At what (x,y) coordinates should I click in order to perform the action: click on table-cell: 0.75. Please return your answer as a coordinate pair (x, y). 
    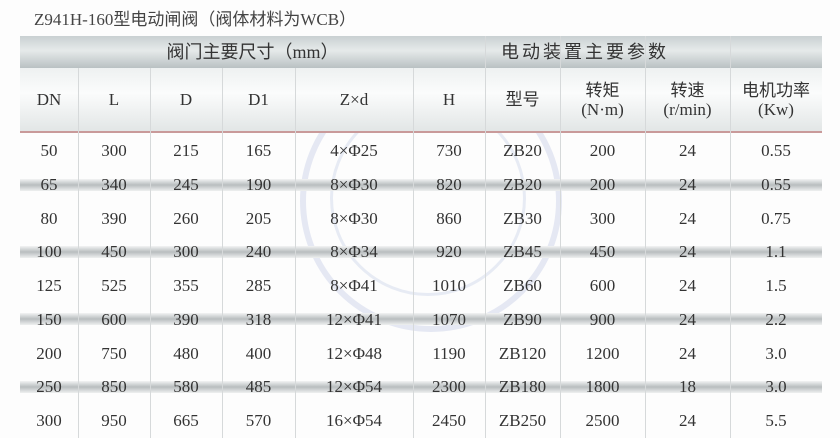
    Looking at the image, I should click on (776, 218).